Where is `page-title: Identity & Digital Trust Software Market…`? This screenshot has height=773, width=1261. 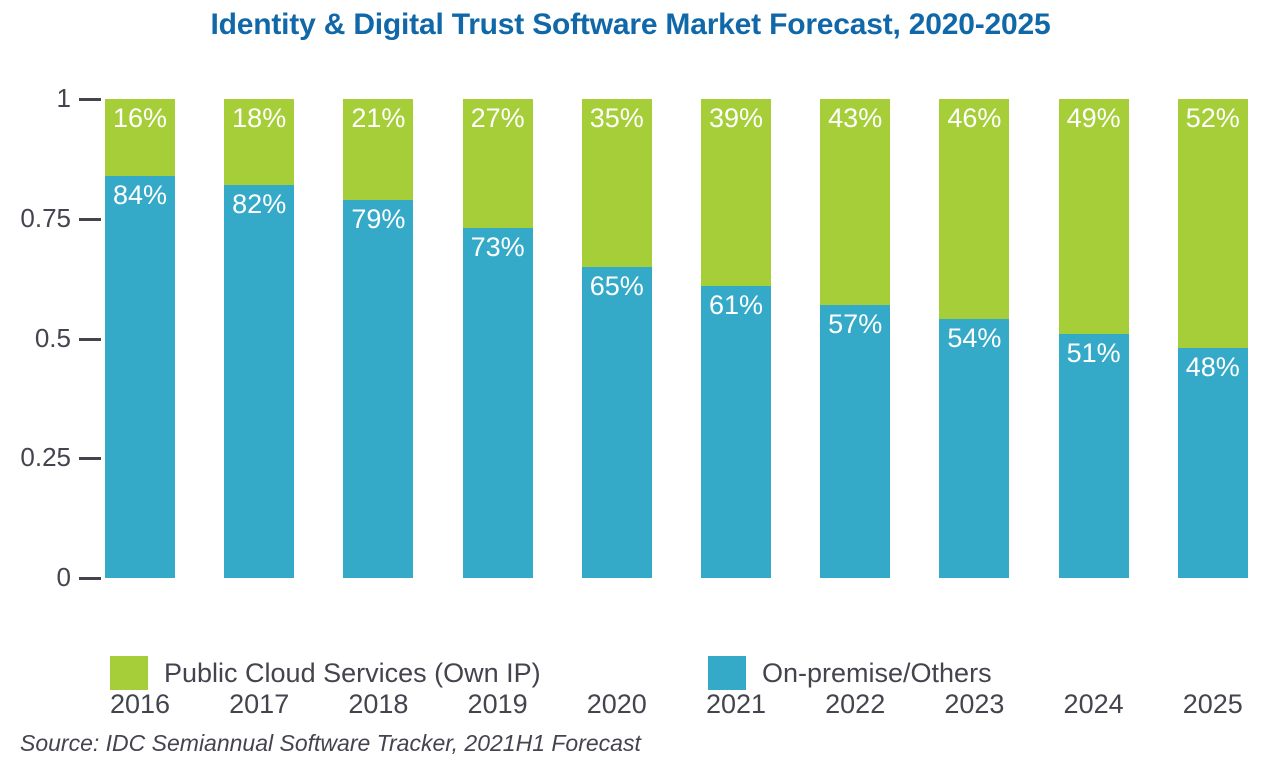
page-title: Identity & Digital Trust Software Market… is located at coordinates (630, 24).